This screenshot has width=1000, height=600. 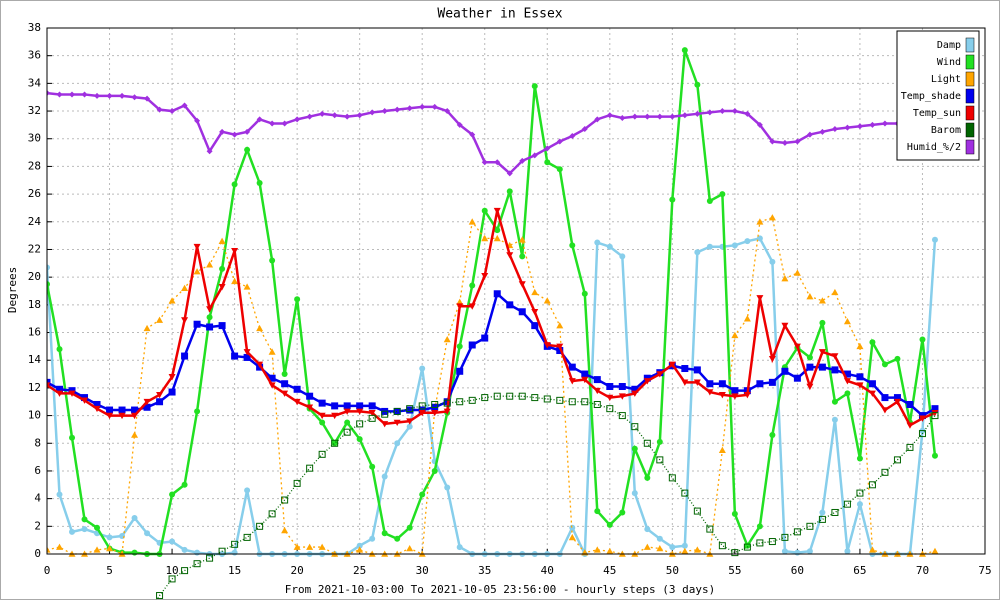 I want to click on legend-label: Damp, so click(x=949, y=45).